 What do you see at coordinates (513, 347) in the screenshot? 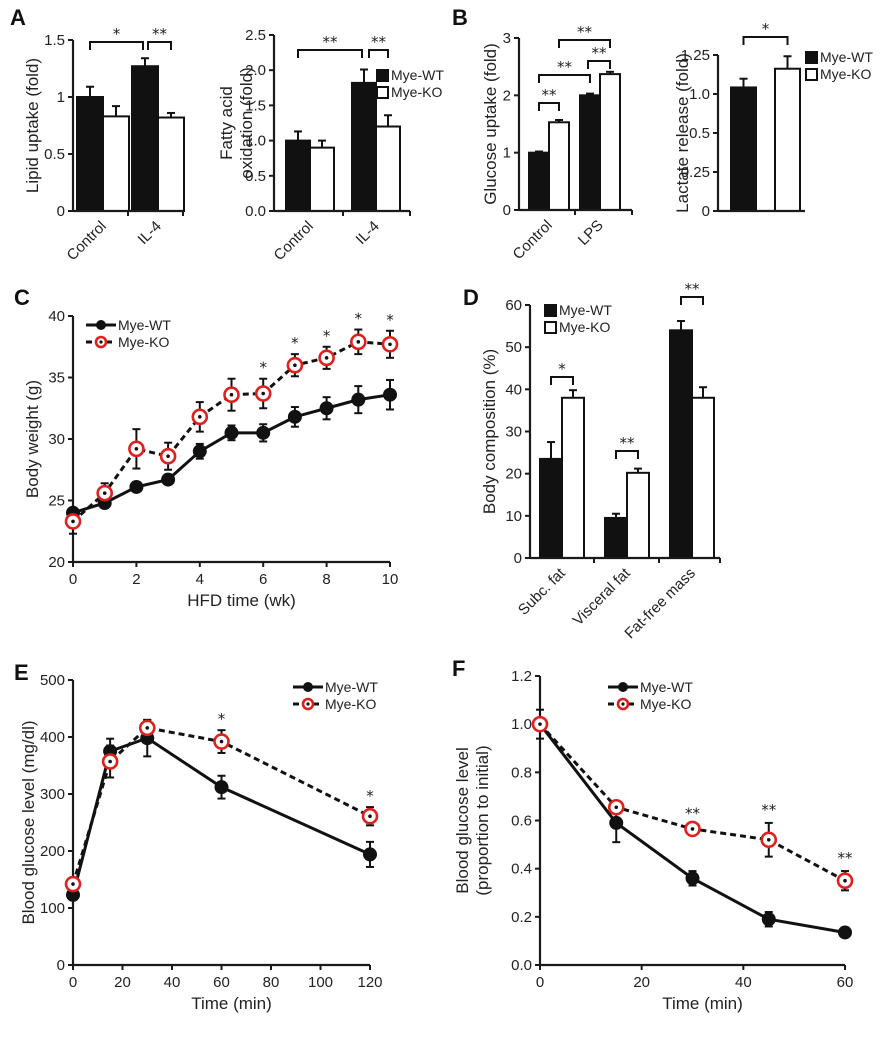
I see `y-tick-label: 50` at bounding box center [513, 347].